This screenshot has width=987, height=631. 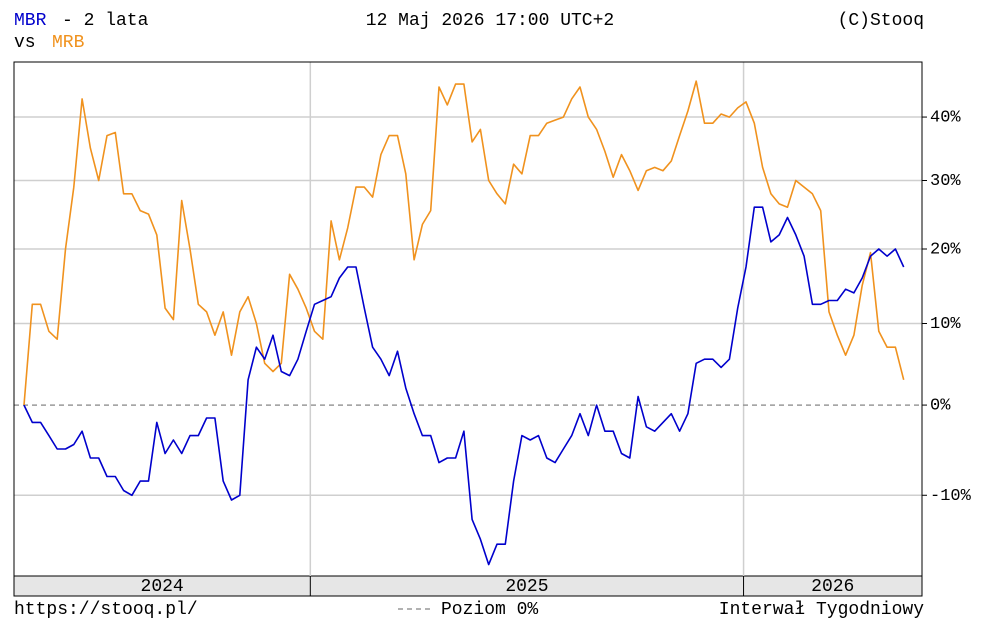 What do you see at coordinates (945, 249) in the screenshot?
I see `y-tick-label: 20%` at bounding box center [945, 249].